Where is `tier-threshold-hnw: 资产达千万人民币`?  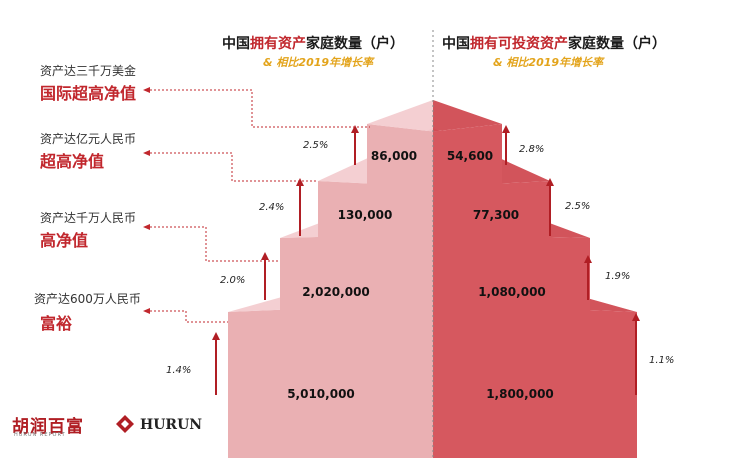 tier-threshold-hnw: 资产达千万人民币 is located at coordinates (88, 218).